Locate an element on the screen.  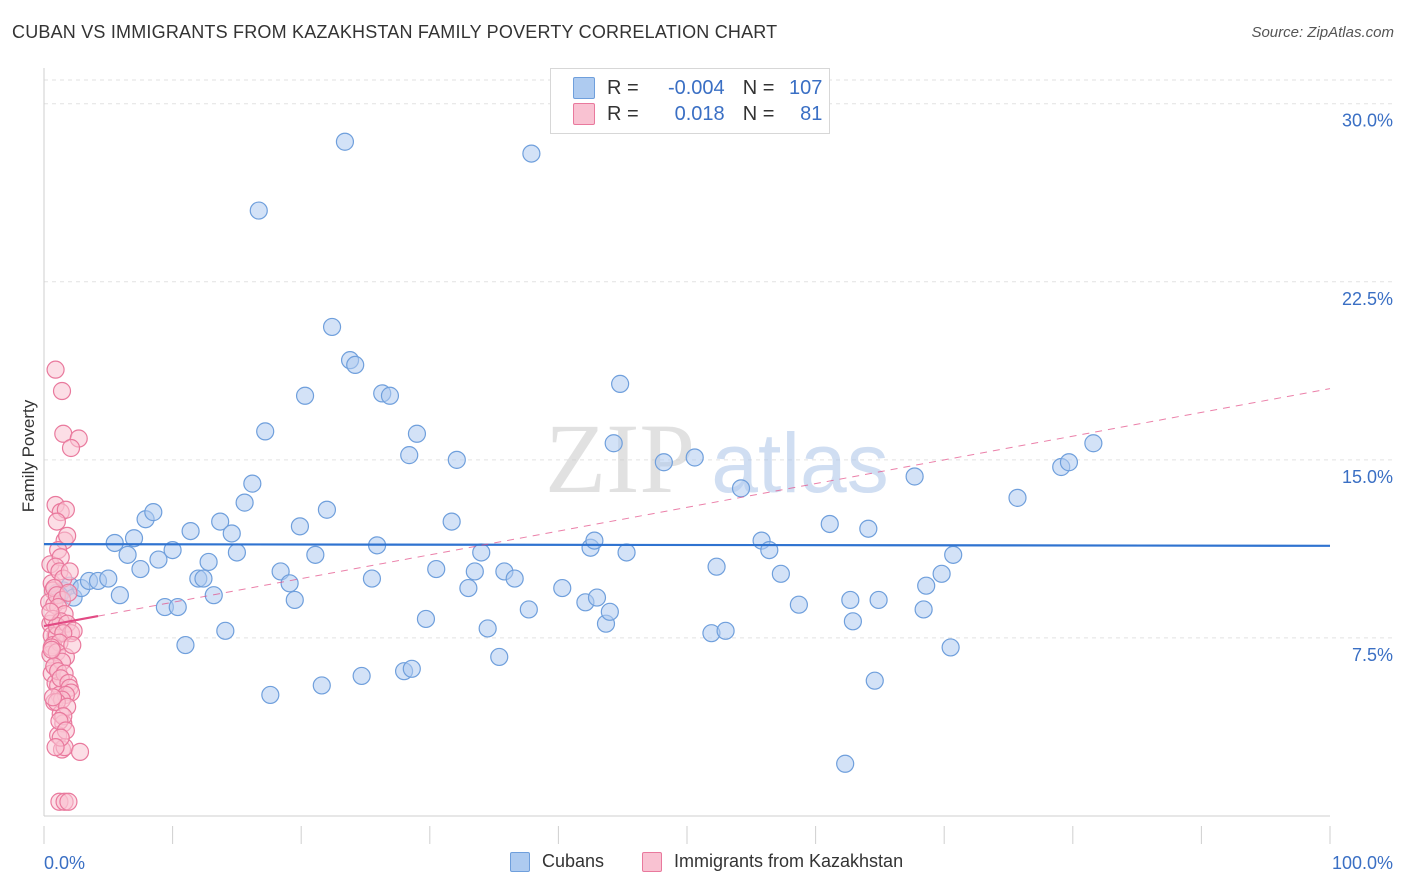
legend-swatch-kazakhstan is located at coordinates (584, 114).